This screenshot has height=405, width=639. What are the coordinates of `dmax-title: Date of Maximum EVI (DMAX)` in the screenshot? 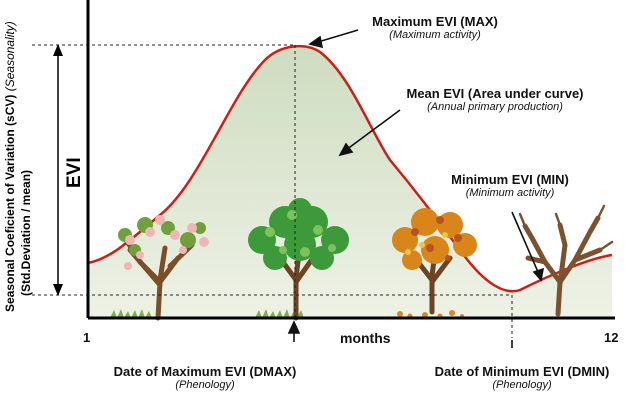 It's located at (205, 371).